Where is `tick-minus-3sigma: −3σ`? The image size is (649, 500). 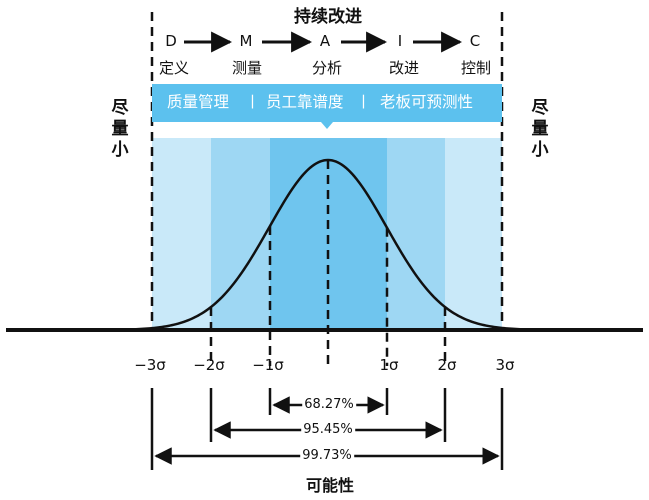
tick-minus-3sigma: −3σ is located at coordinates (150, 365).